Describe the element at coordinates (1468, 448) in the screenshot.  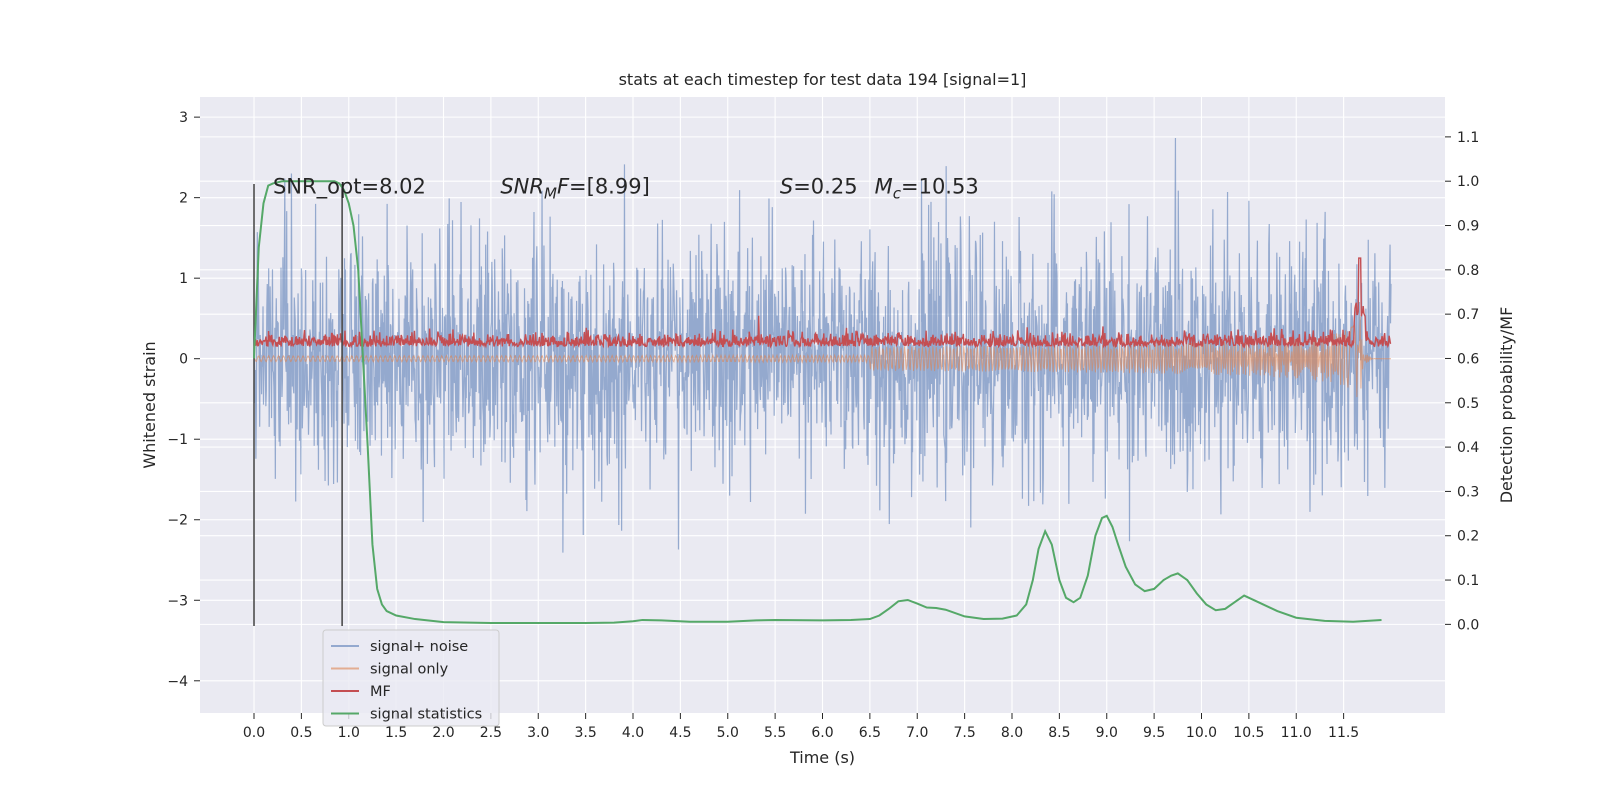
I see `y2-tick-label: 0.4` at that location.